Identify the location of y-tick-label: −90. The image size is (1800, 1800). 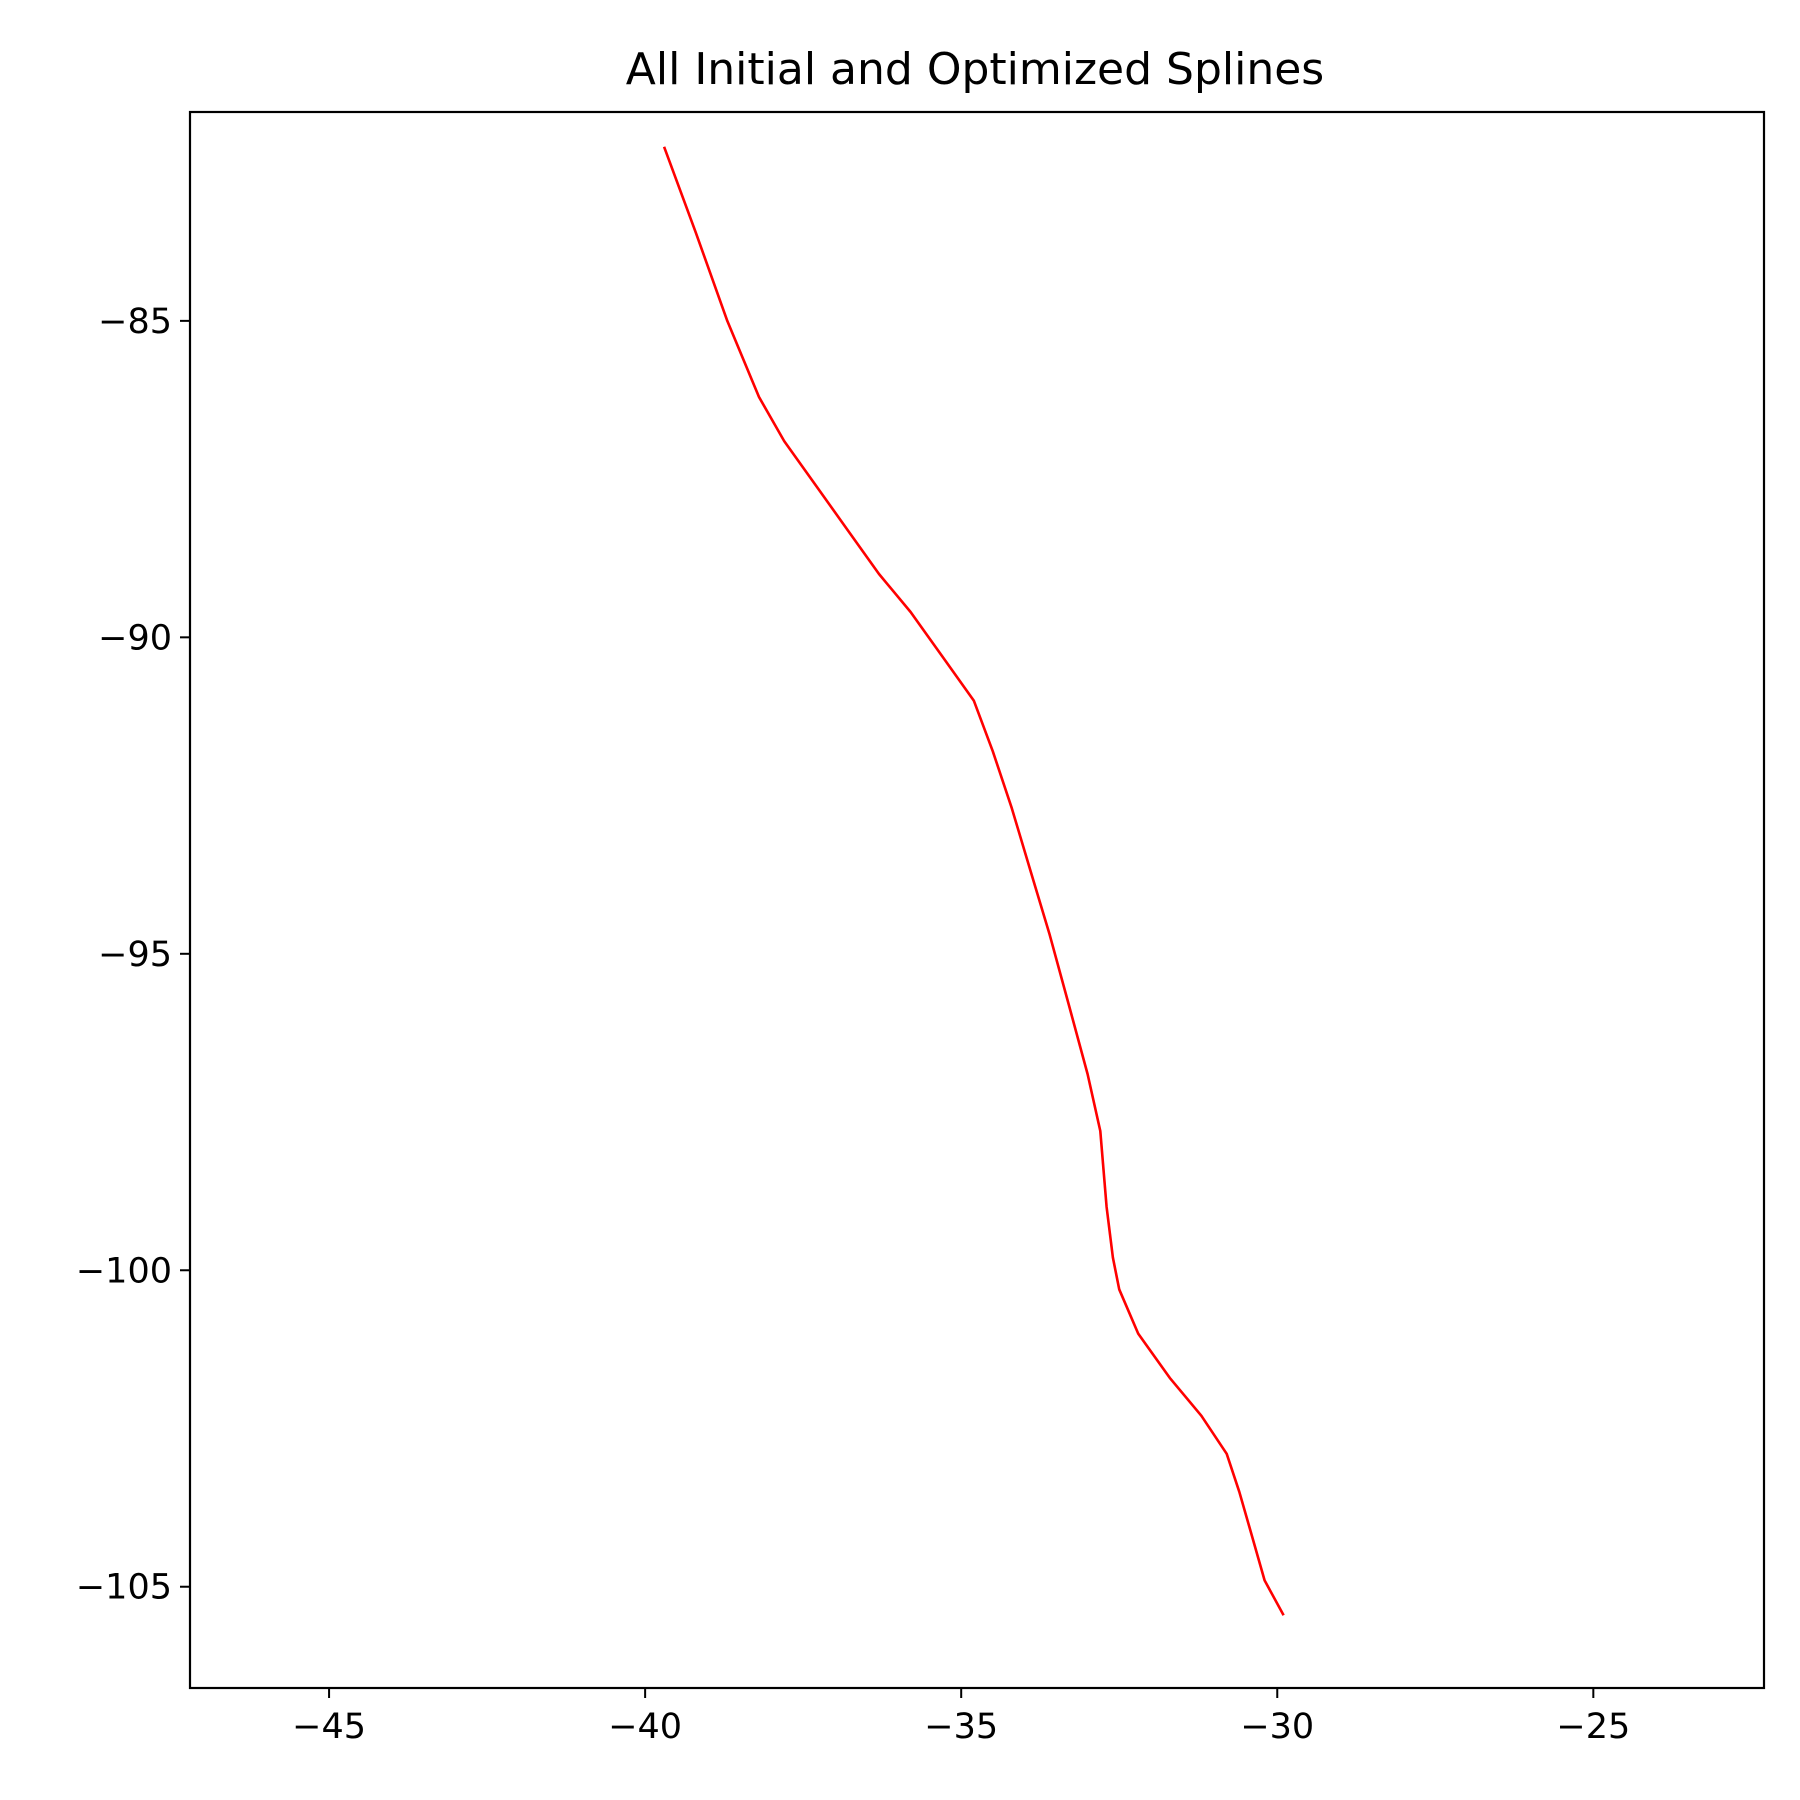
(135, 638).